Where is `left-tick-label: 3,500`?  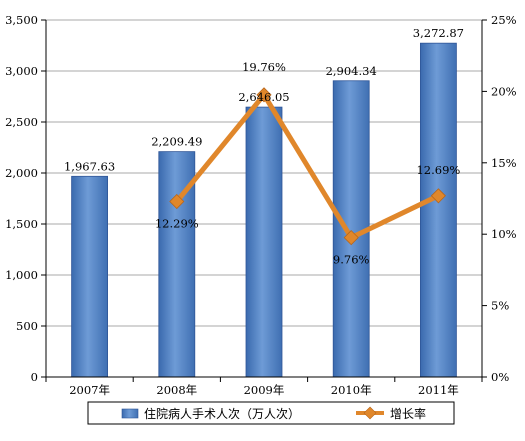 left-tick-label: 3,500 is located at coordinates (21, 20).